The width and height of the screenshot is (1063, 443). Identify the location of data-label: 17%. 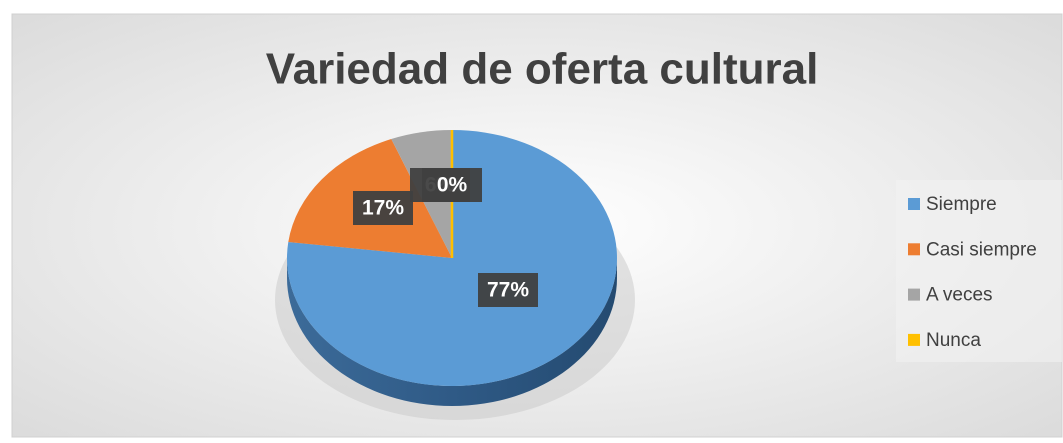
(383, 208).